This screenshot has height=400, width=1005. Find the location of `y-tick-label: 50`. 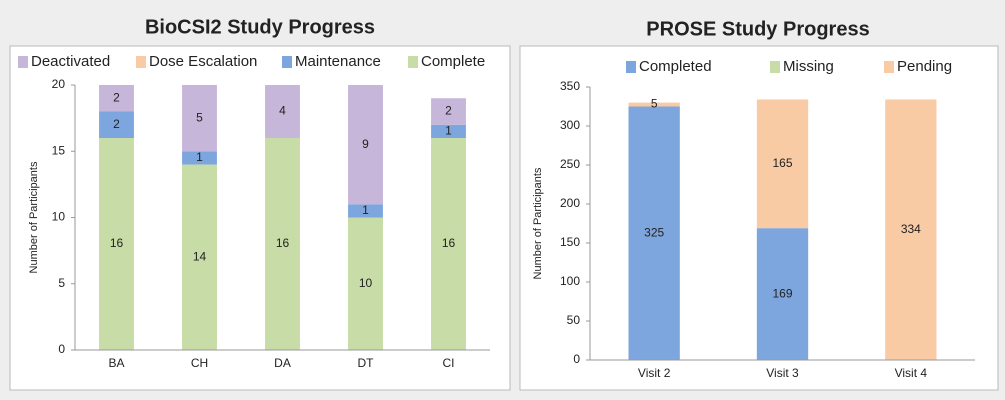

y-tick-label: 50 is located at coordinates (574, 320).